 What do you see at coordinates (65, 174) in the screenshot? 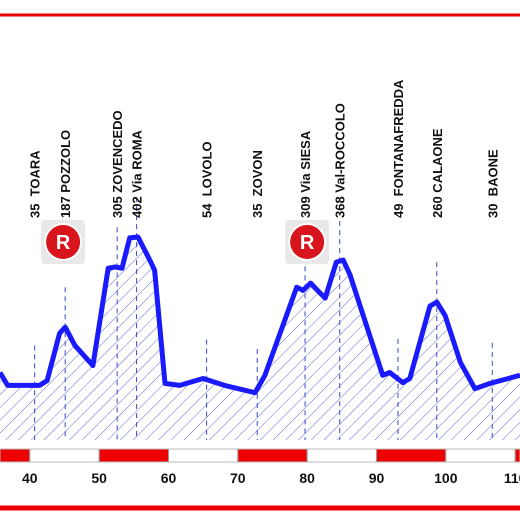
I see `waypoint-label: 187 POZZOLO` at bounding box center [65, 174].